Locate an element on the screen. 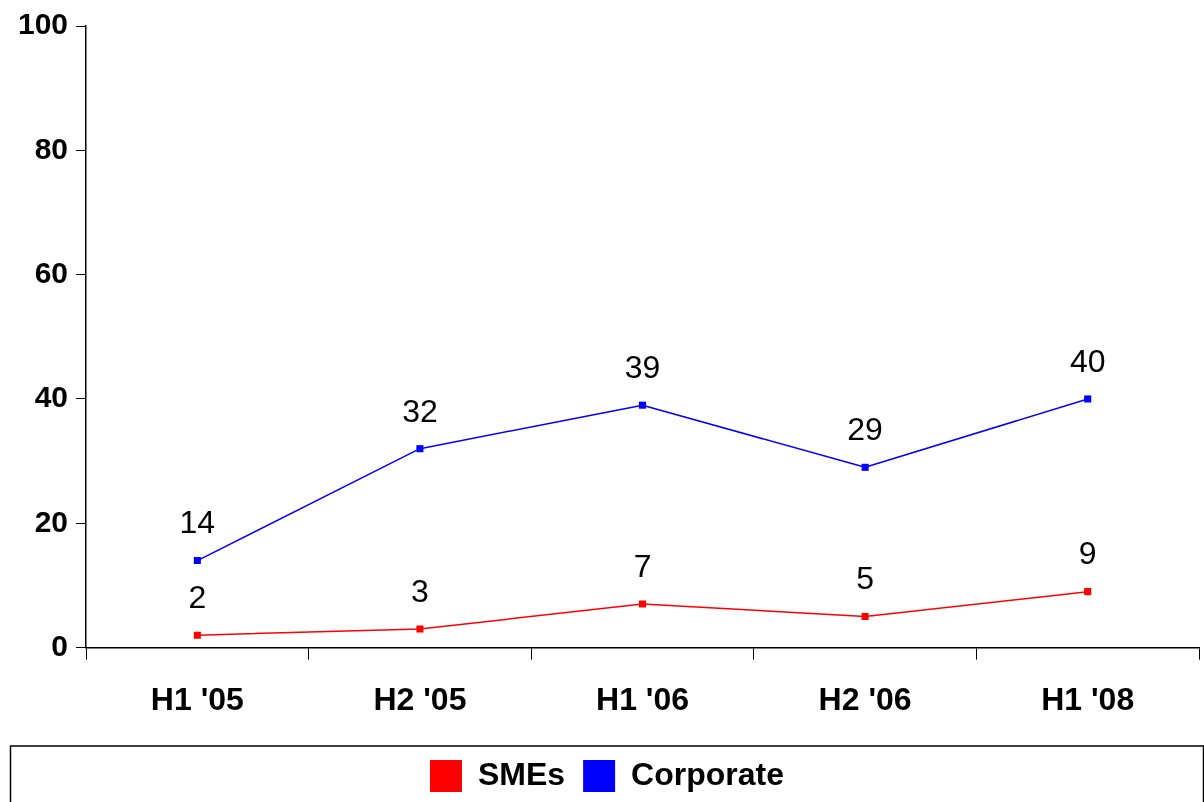  data-label: 9 is located at coordinates (1087, 553).